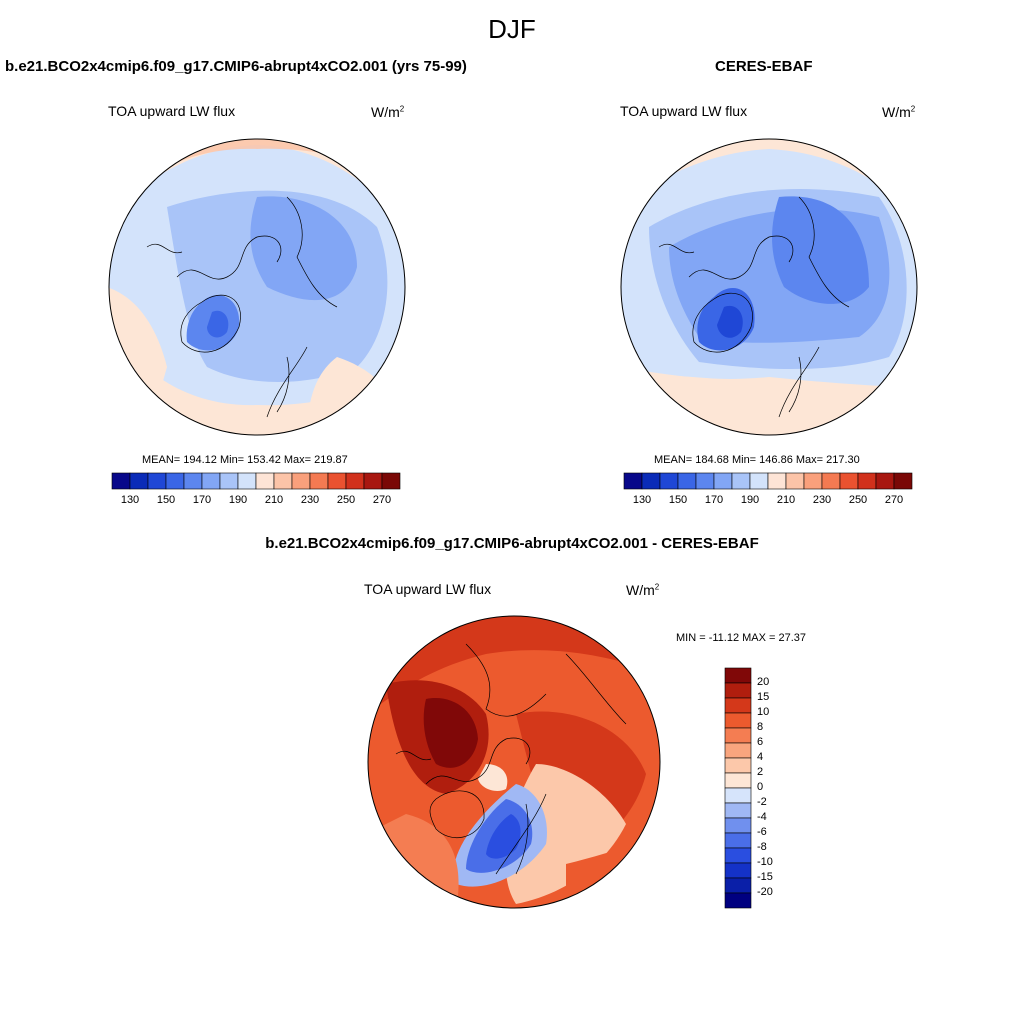 This screenshot has height=1024, width=1024. What do you see at coordinates (166, 500) in the screenshot?
I see `model-colorbar-tick-label: 150` at bounding box center [166, 500].